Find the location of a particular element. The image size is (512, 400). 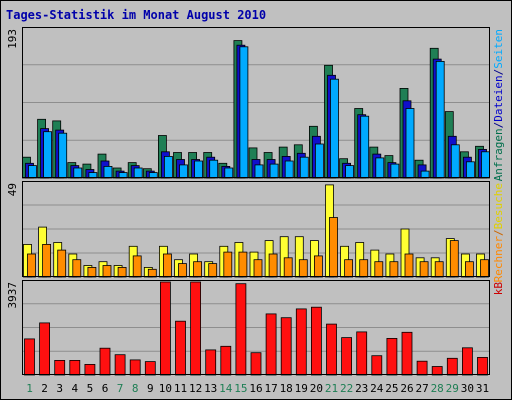

legend-entry: kB is located at coordinates (498, 289).